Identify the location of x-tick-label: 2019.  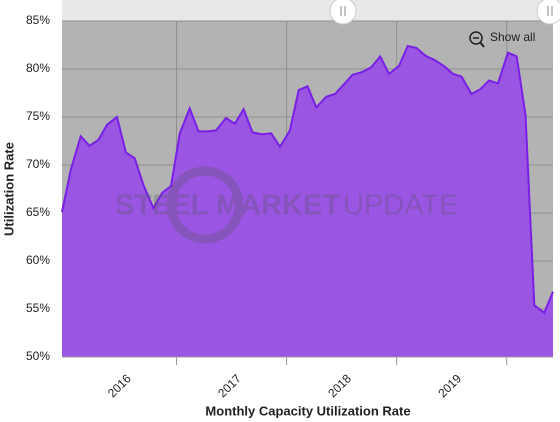
(449, 385).